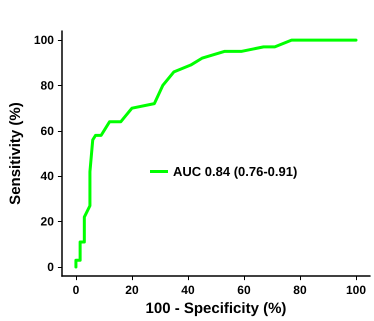  What do you see at coordinates (47, 131) in the screenshot?
I see `y-tick-label: 60` at bounding box center [47, 131].